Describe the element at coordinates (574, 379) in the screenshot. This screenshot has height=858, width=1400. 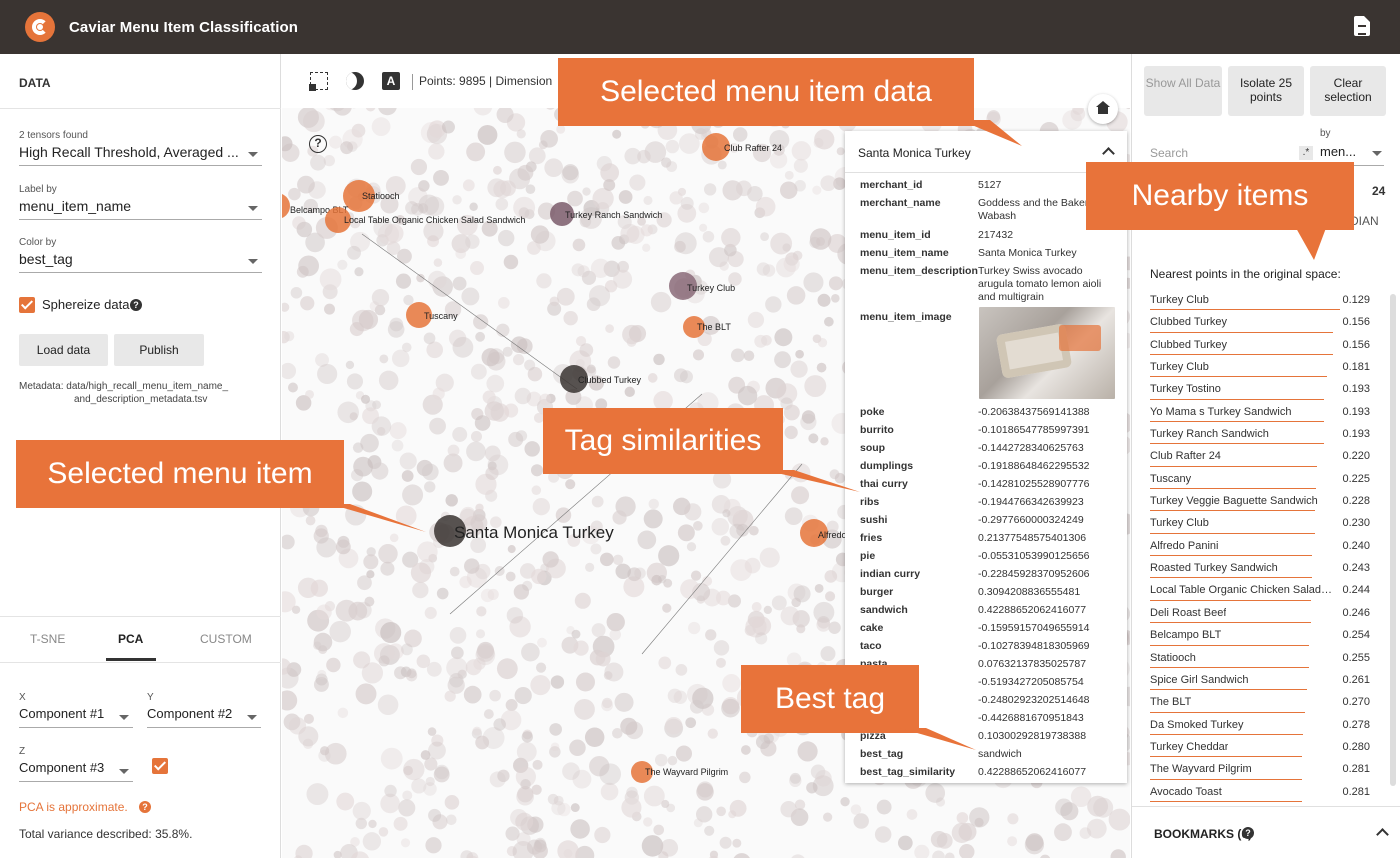
I see `highlighted-point` at that location.